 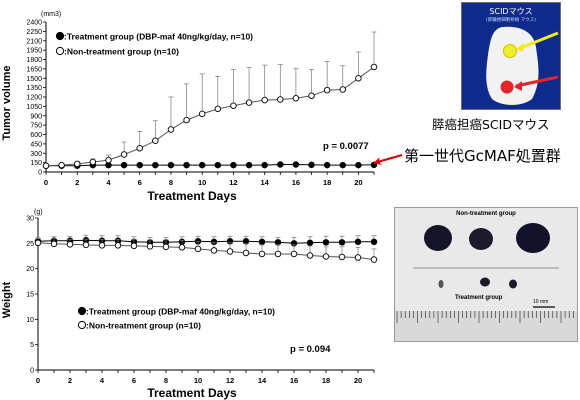 I want to click on non-treatment-photo-label: Non-treatment group, so click(x=486, y=214).